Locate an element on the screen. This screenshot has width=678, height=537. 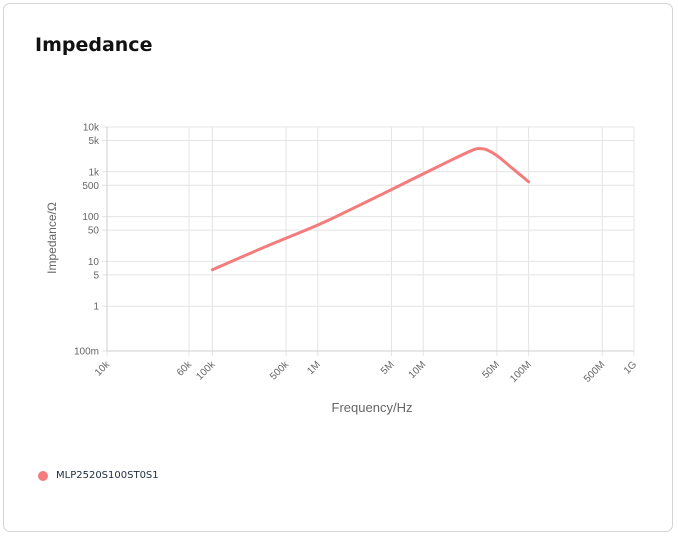
series-lines is located at coordinates (370, 209).